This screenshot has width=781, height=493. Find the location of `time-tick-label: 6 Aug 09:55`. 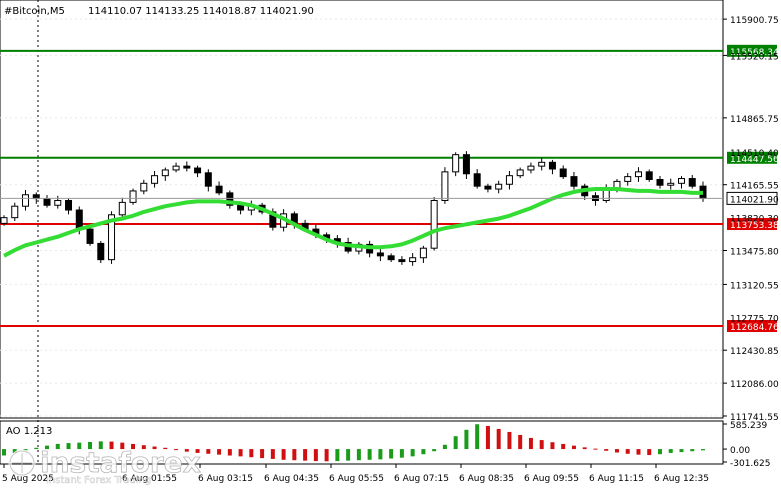

time-tick-label: 6 Aug 09:55 is located at coordinates (551, 479).